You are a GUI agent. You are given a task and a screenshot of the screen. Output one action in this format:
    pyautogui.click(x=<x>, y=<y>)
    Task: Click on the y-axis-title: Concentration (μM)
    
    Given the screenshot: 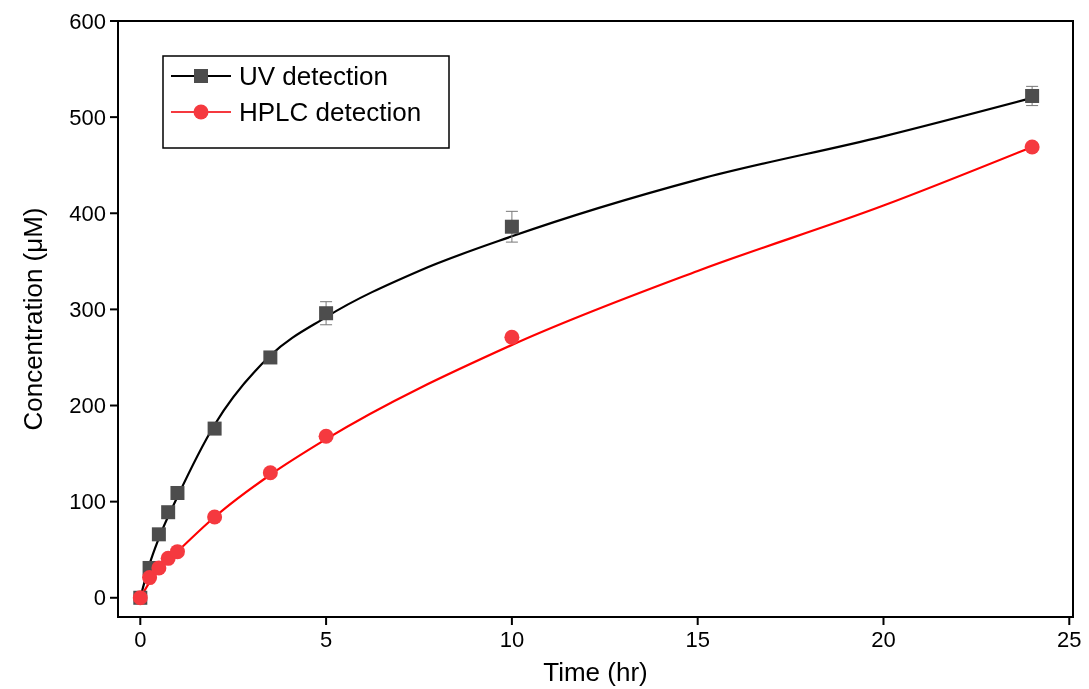 What is the action you would take?
    pyautogui.click(x=33, y=319)
    